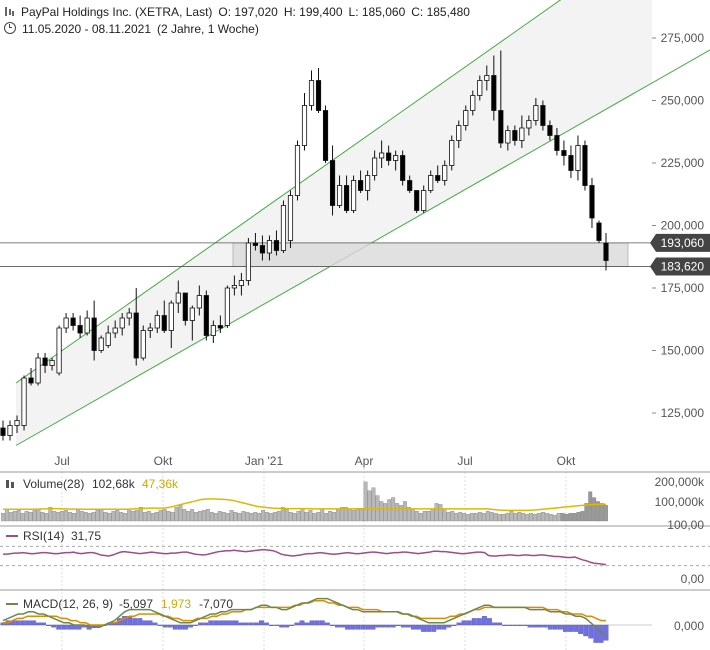 This screenshot has height=650, width=710. What do you see at coordinates (683, 226) in the screenshot?
I see `price-tick-label: 200,000` at bounding box center [683, 226].